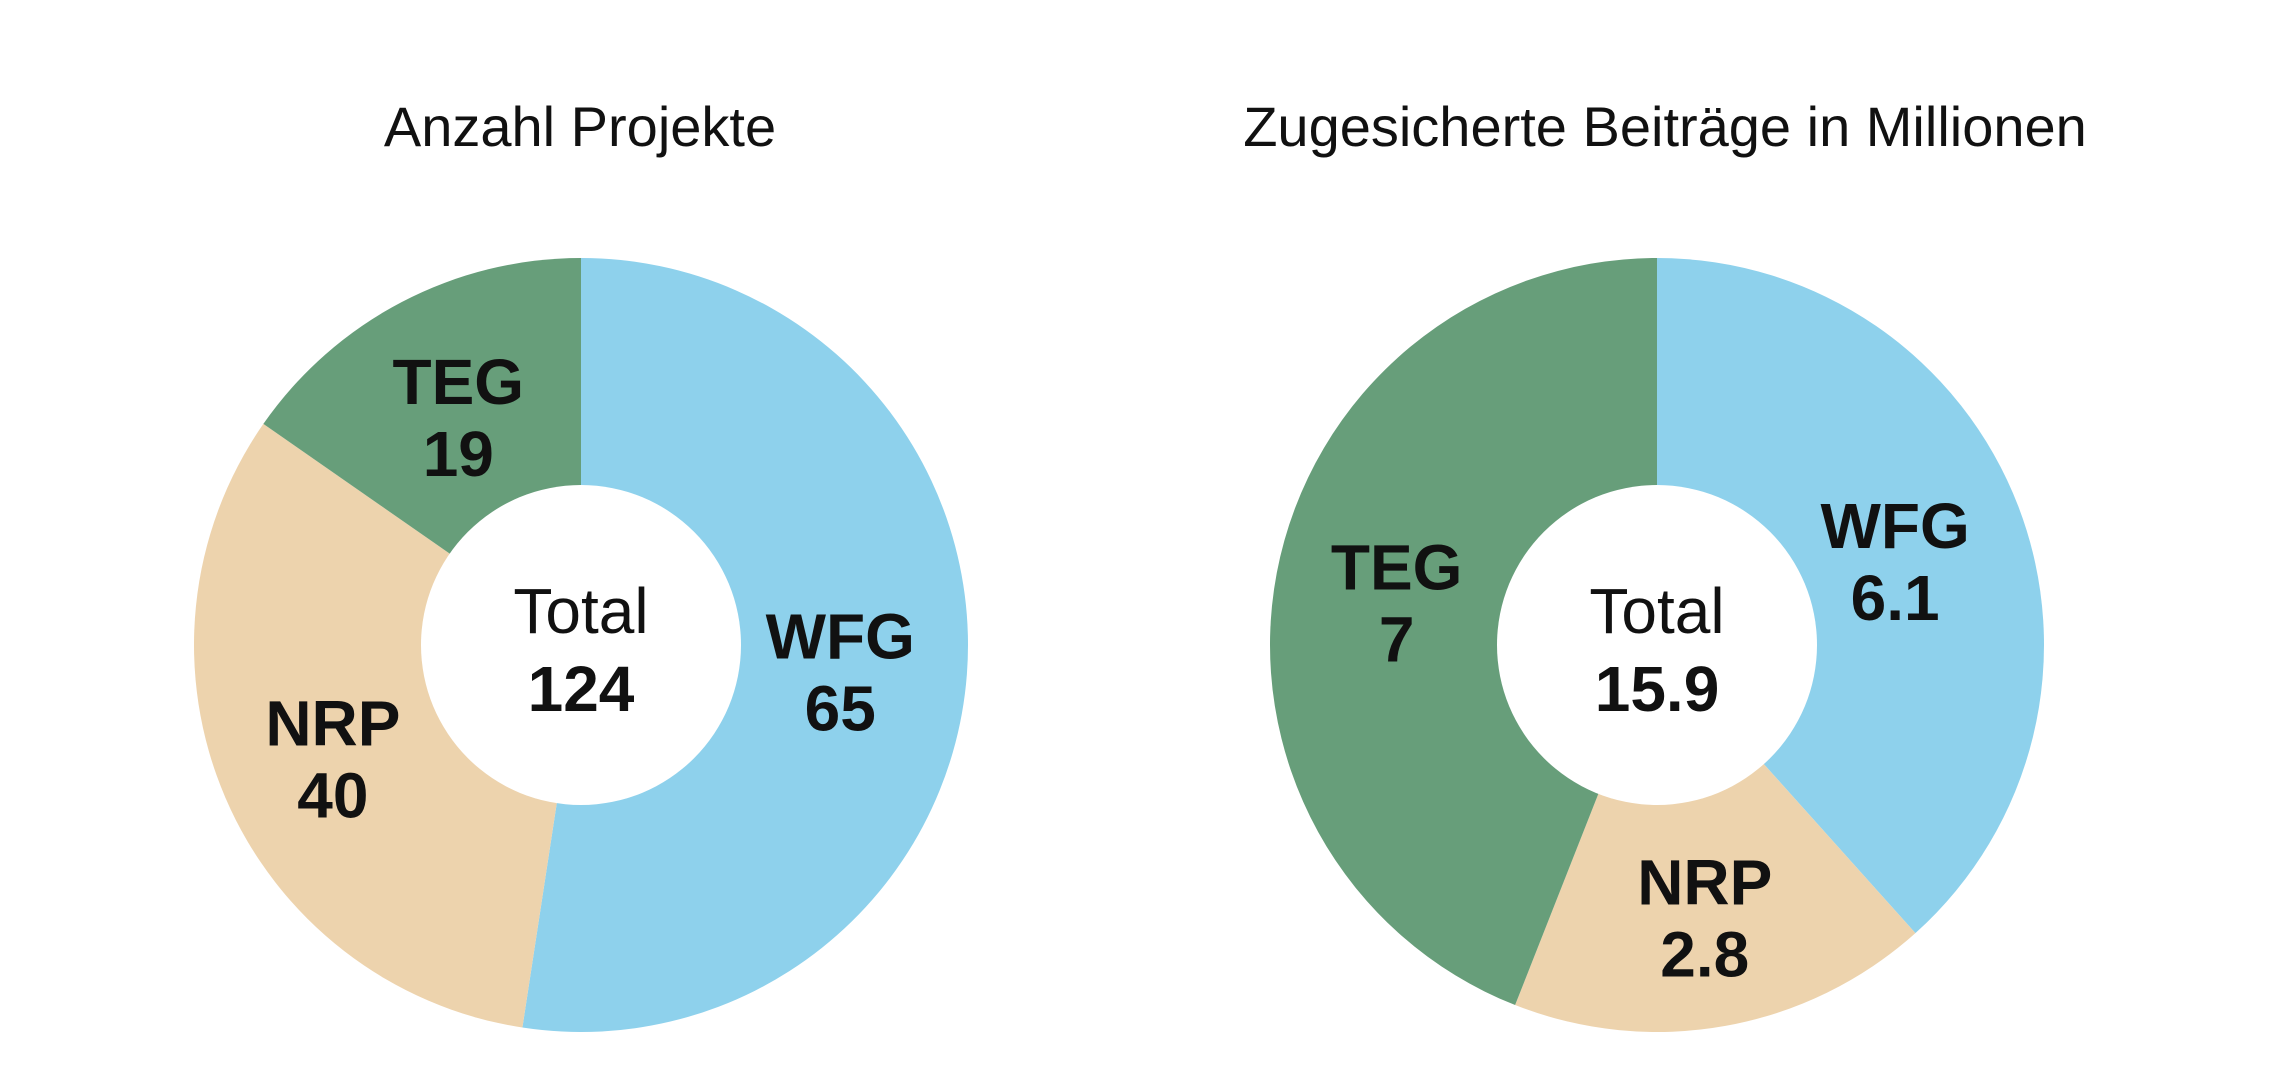 The height and width of the screenshot is (1080, 2293). I want to click on slice-value-teg: 7, so click(1397, 640).